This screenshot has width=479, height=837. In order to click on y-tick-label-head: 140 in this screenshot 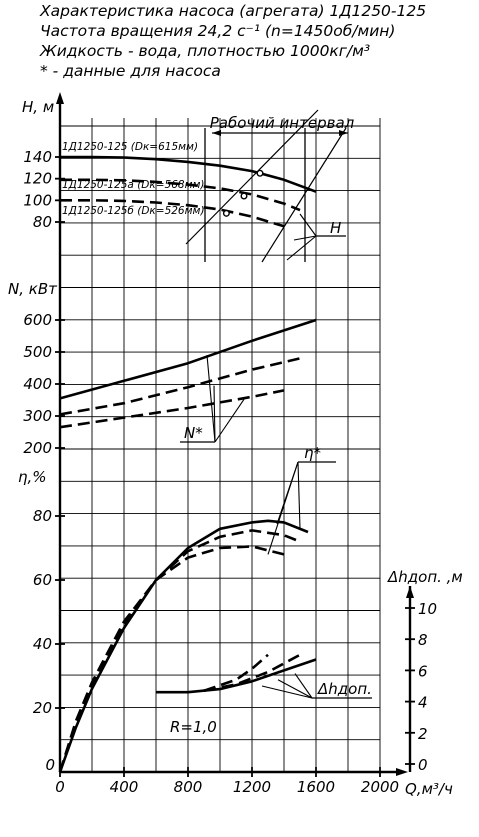, I will do `click(37, 157)`.